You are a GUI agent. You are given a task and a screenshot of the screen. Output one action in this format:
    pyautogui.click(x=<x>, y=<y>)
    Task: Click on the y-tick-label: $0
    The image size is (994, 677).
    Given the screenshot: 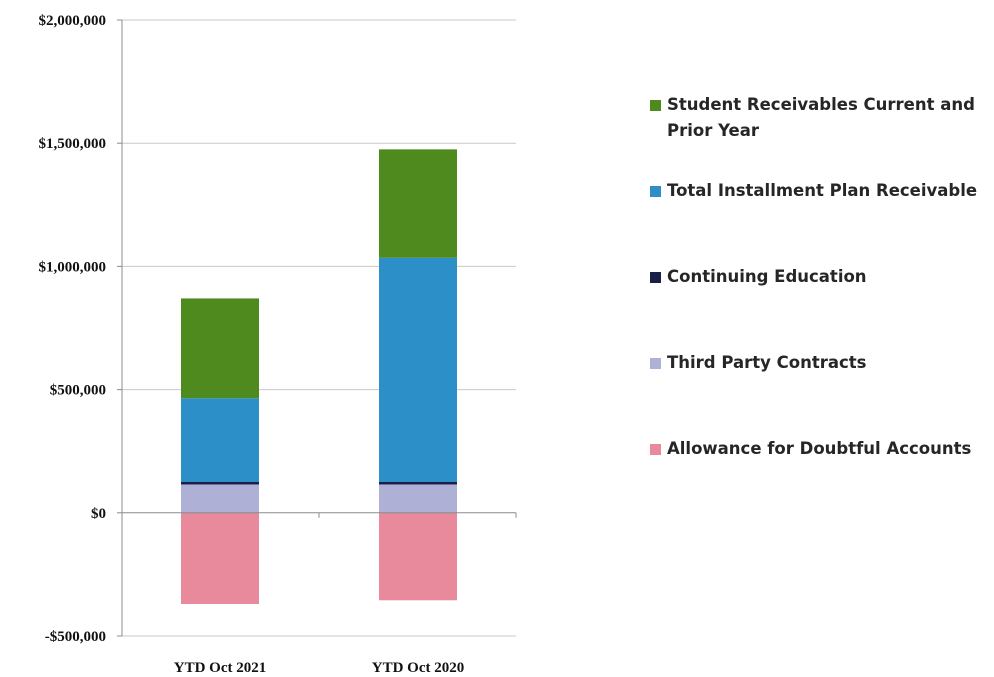 What is the action you would take?
    pyautogui.click(x=98, y=514)
    